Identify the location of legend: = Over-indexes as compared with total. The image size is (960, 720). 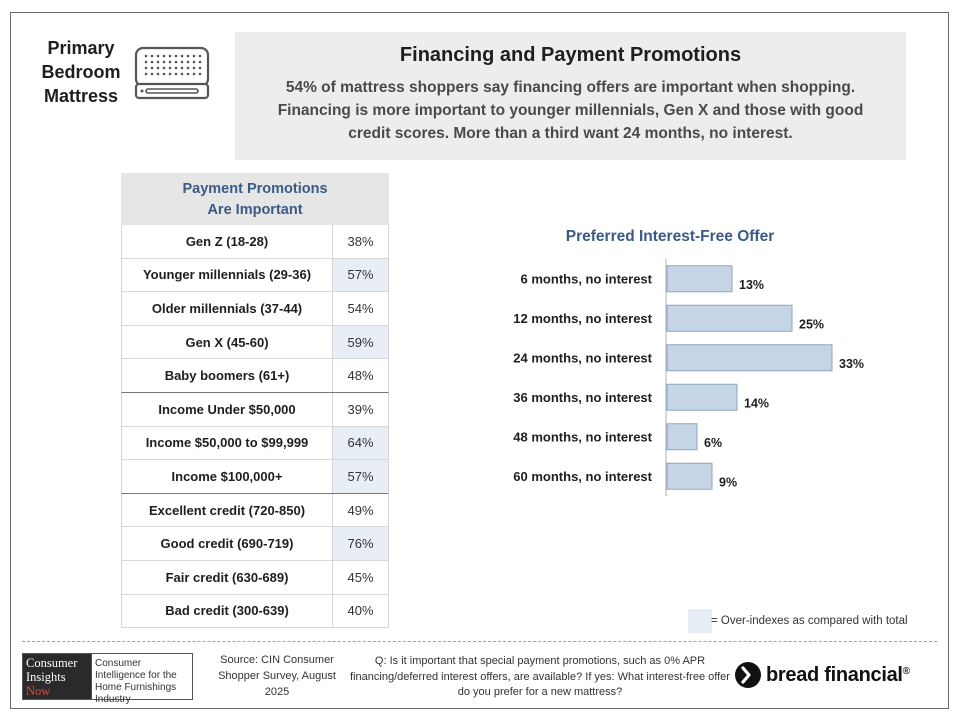
(798, 621).